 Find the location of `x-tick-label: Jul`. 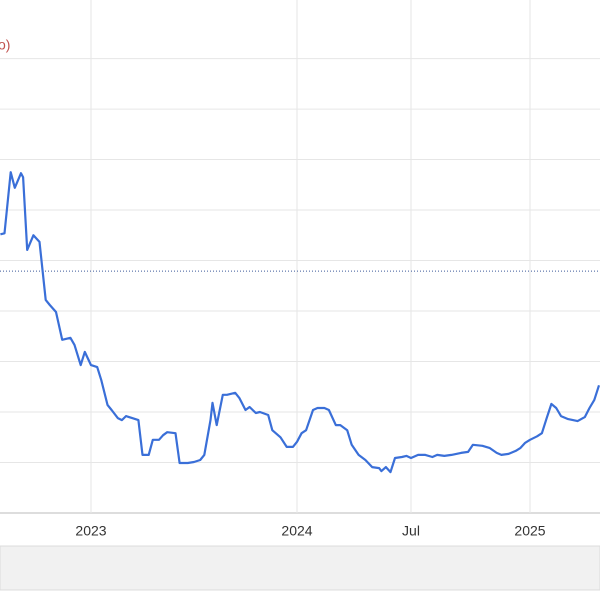

x-tick-label: Jul is located at coordinates (411, 531).